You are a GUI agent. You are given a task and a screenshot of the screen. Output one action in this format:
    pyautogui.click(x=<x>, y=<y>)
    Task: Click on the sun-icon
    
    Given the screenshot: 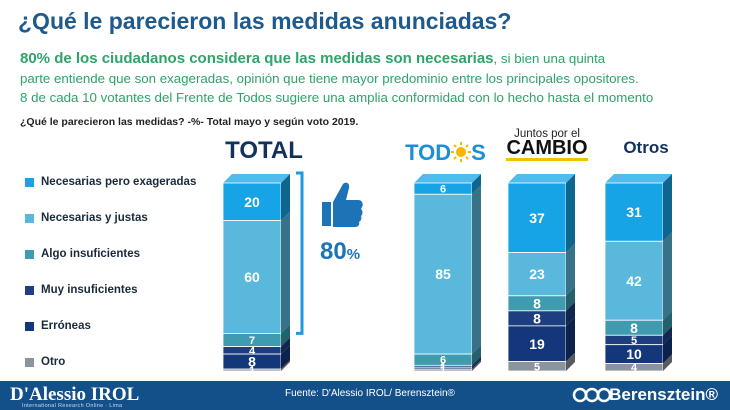 What is the action you would take?
    pyautogui.click(x=461, y=152)
    